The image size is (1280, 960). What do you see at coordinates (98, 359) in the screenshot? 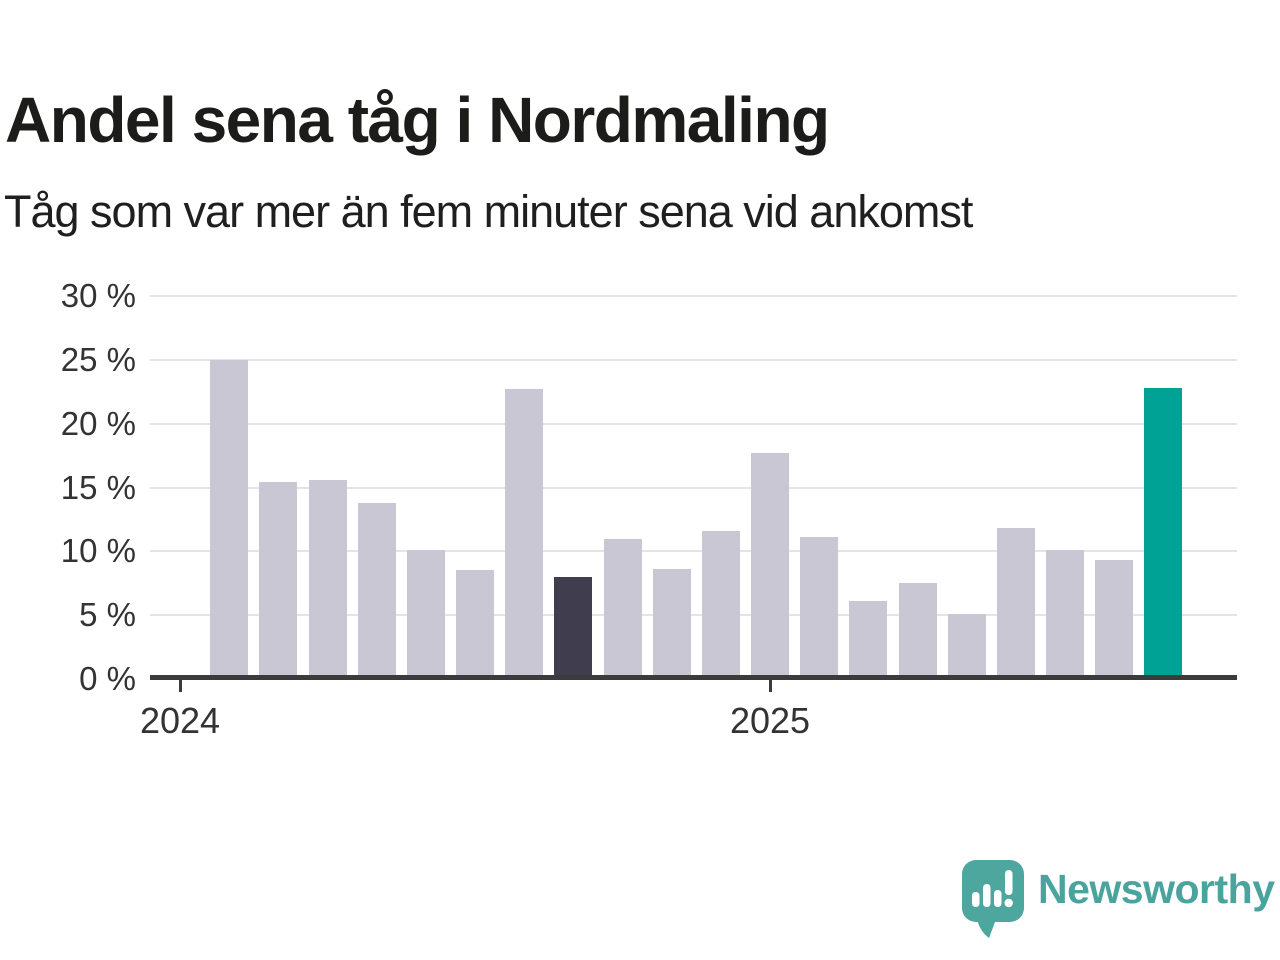
I see `y-axis-label-25: 25 %` at bounding box center [98, 359].